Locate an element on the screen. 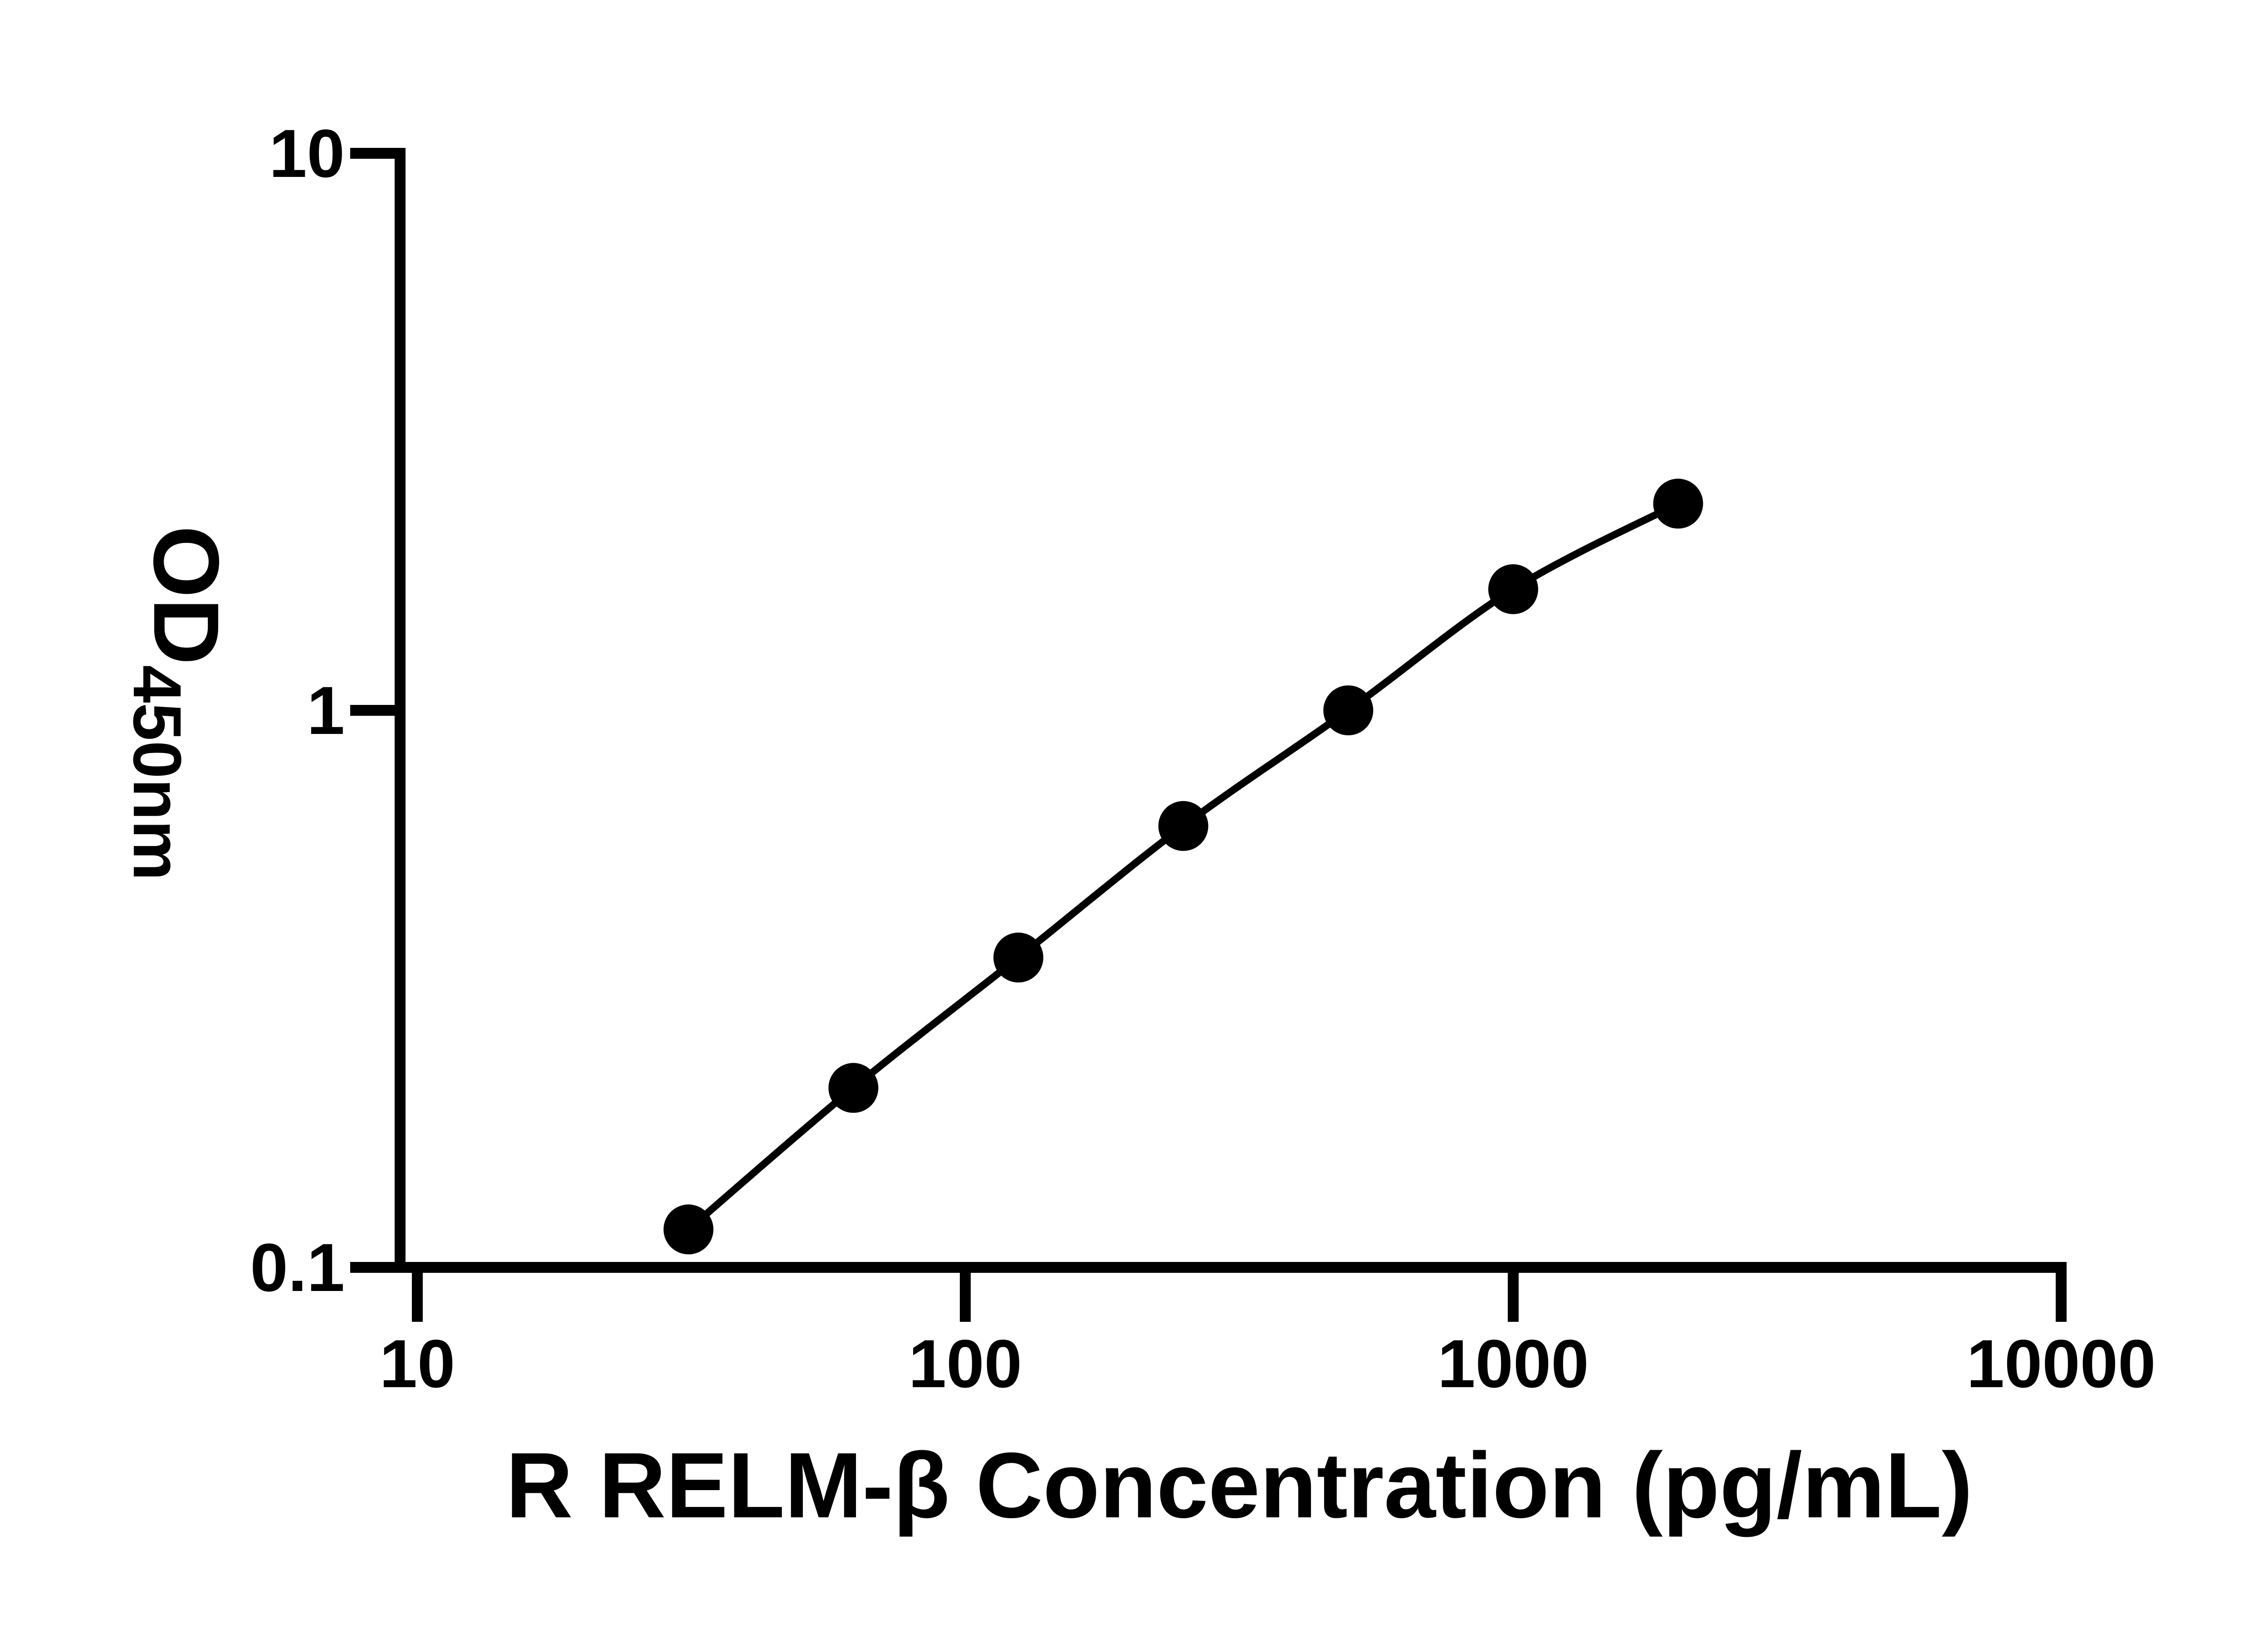 The width and height of the screenshot is (2268, 1633). y-axis-tick-label: 0.1 is located at coordinates (298, 1267).